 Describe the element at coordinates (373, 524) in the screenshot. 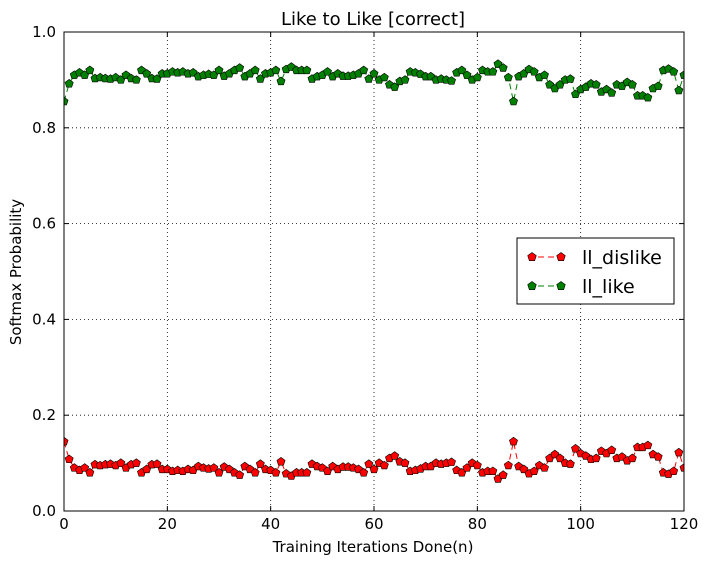

I see `x-tick-label: 60` at that location.